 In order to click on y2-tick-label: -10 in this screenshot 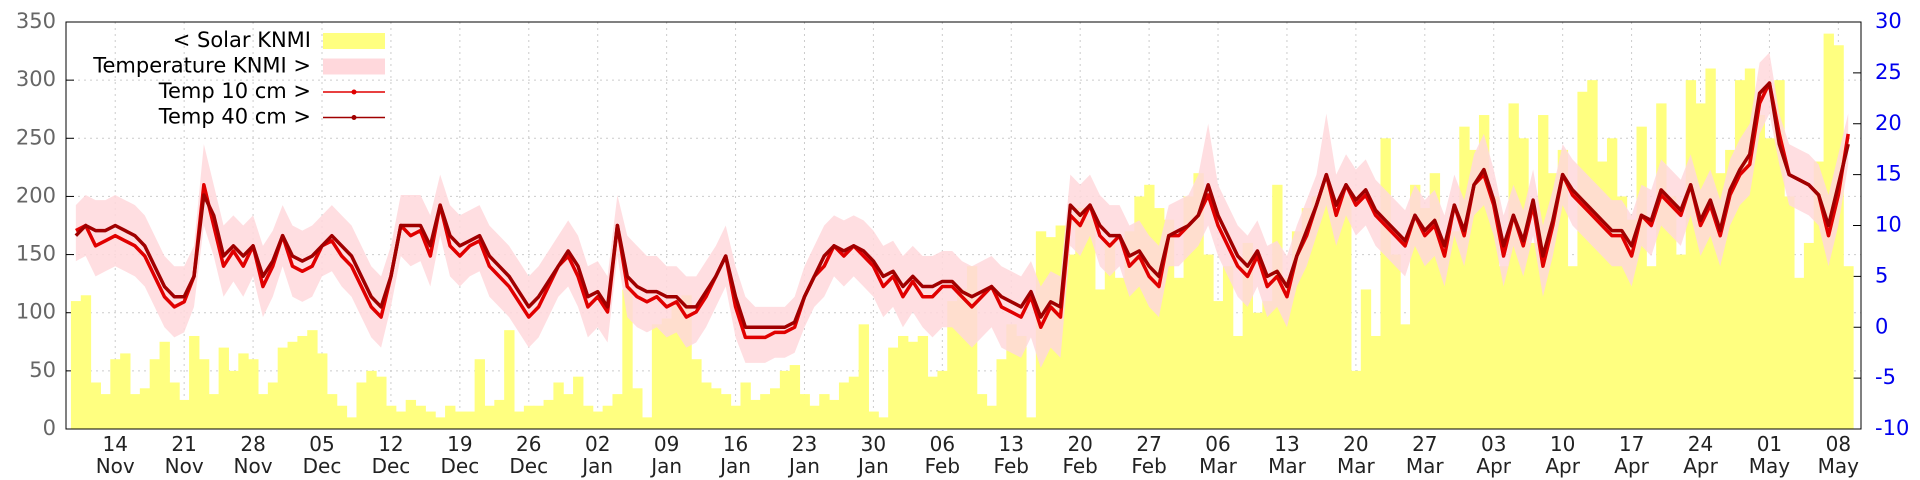, I will do `click(1892, 428)`.